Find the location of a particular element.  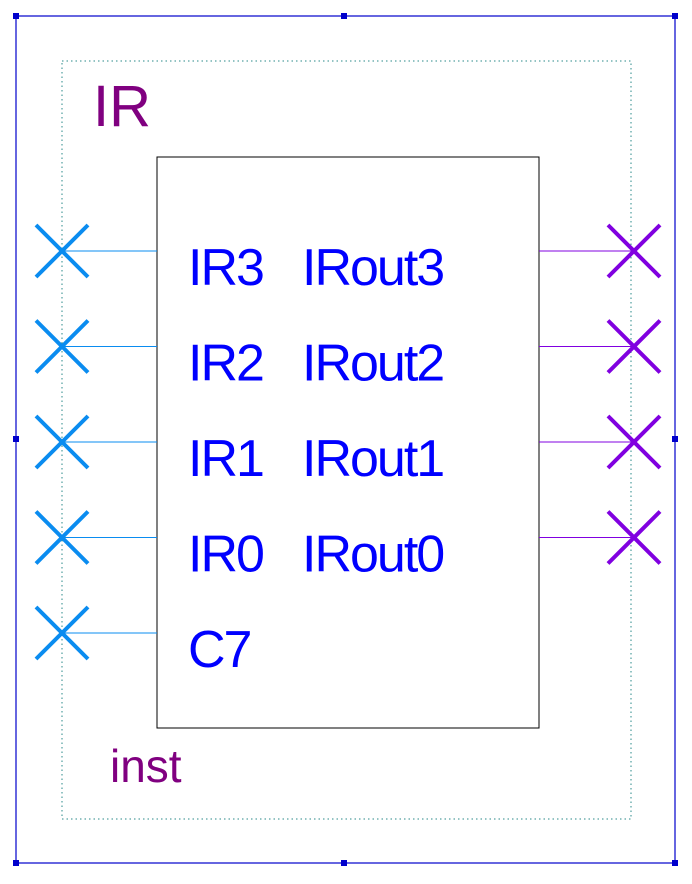

frame-handle-right is located at coordinates (675, 439).